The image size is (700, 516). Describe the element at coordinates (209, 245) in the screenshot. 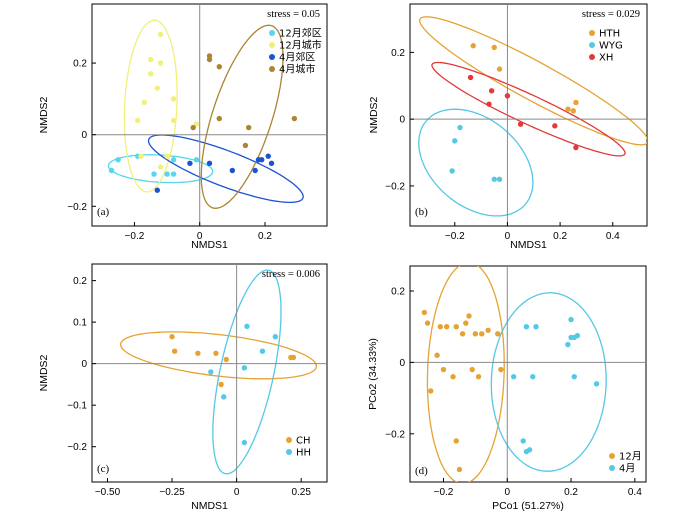

I see `x-axis-label-a: NMDS1` at that location.